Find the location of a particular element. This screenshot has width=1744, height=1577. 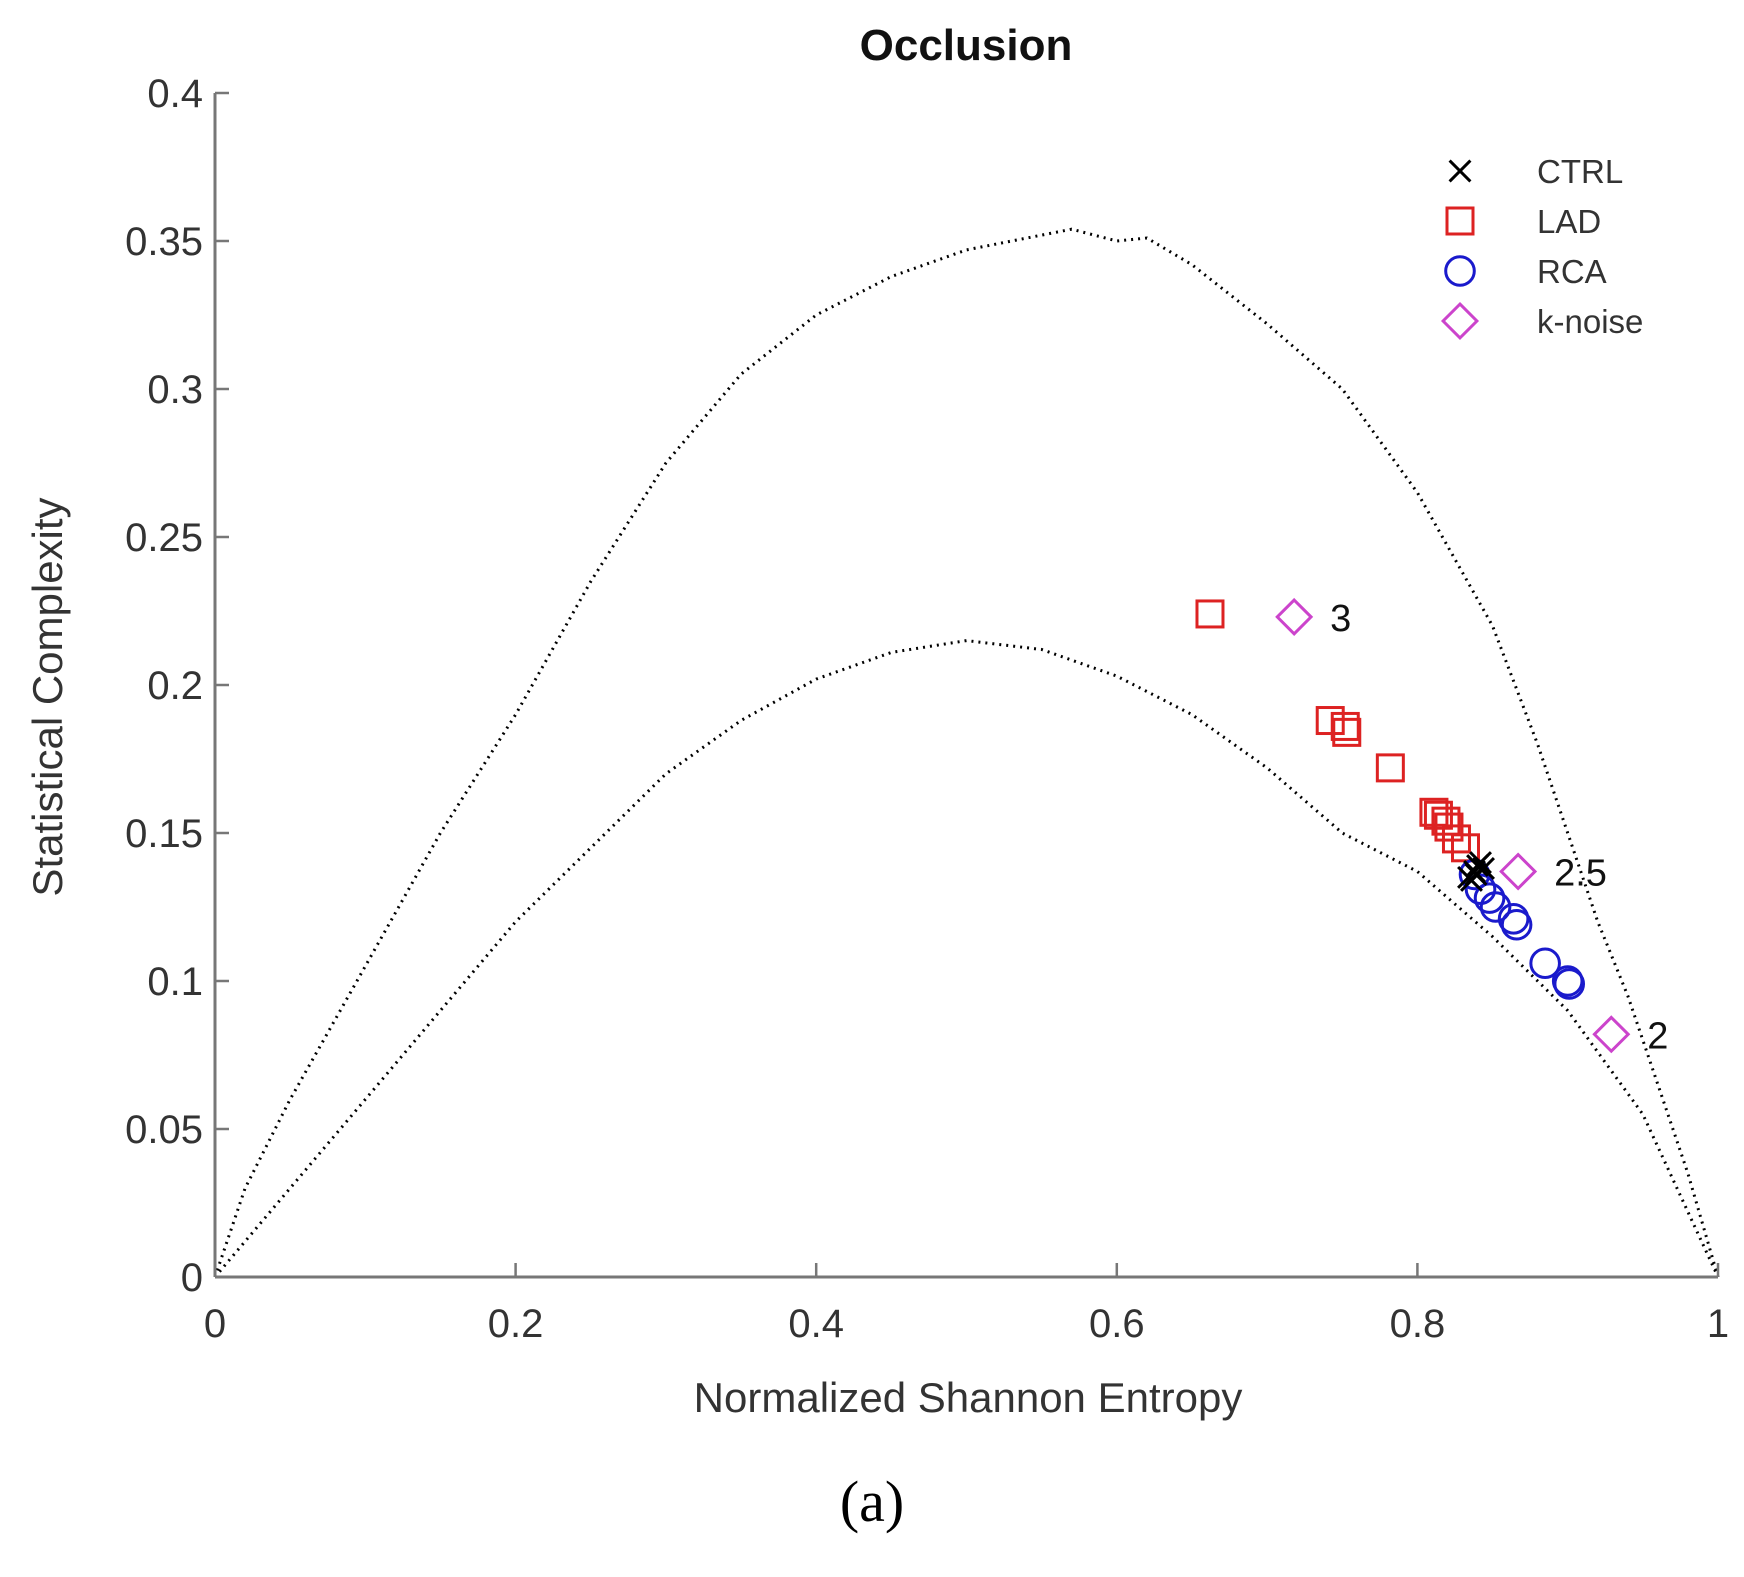

chart-title: Occlusion is located at coordinates (966, 45).